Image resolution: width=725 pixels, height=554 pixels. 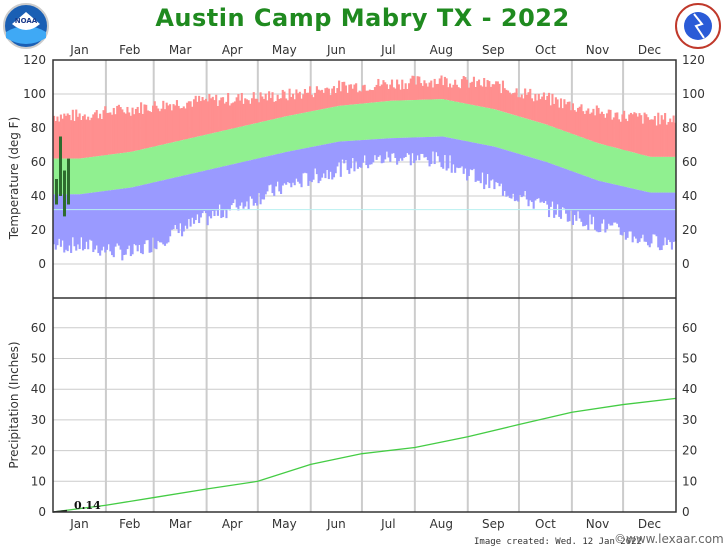 What do you see at coordinates (698, 26) in the screenshot?
I see `nws-logo-icon` at bounding box center [698, 26].